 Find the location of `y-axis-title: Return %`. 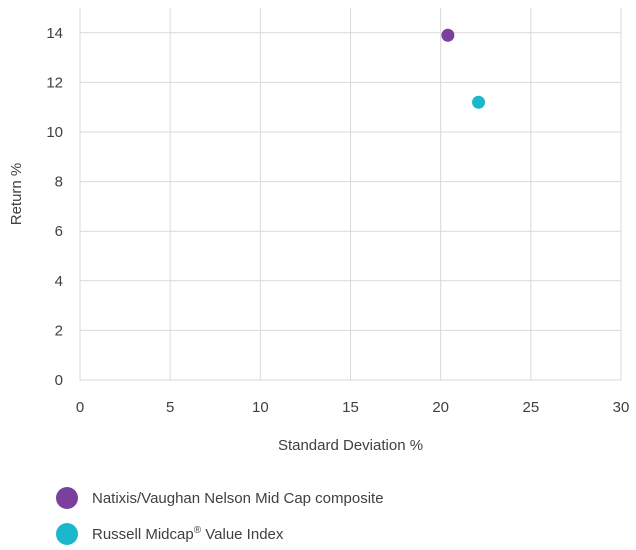

y-axis-title: Return % is located at coordinates (16, 194).